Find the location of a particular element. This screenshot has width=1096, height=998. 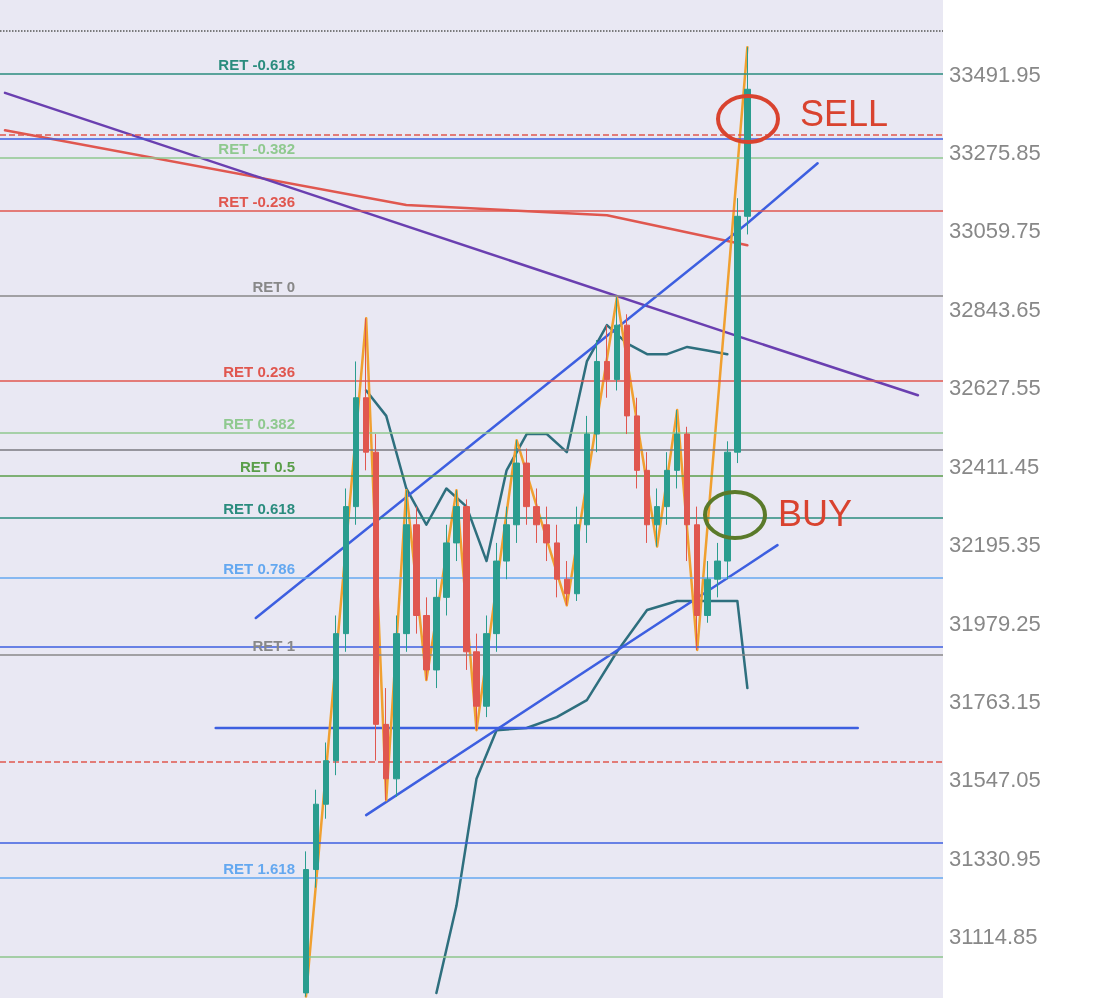

ref-line-label: RET -0.618 is located at coordinates (256, 65).